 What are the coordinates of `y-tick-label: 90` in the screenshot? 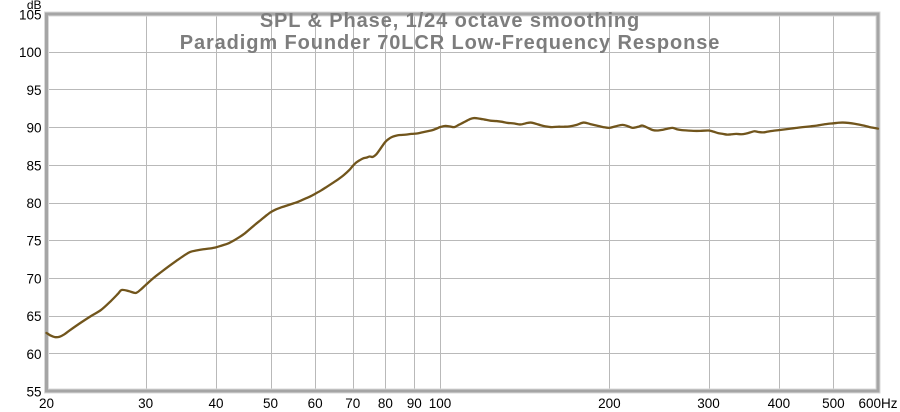 It's located at (33, 128).